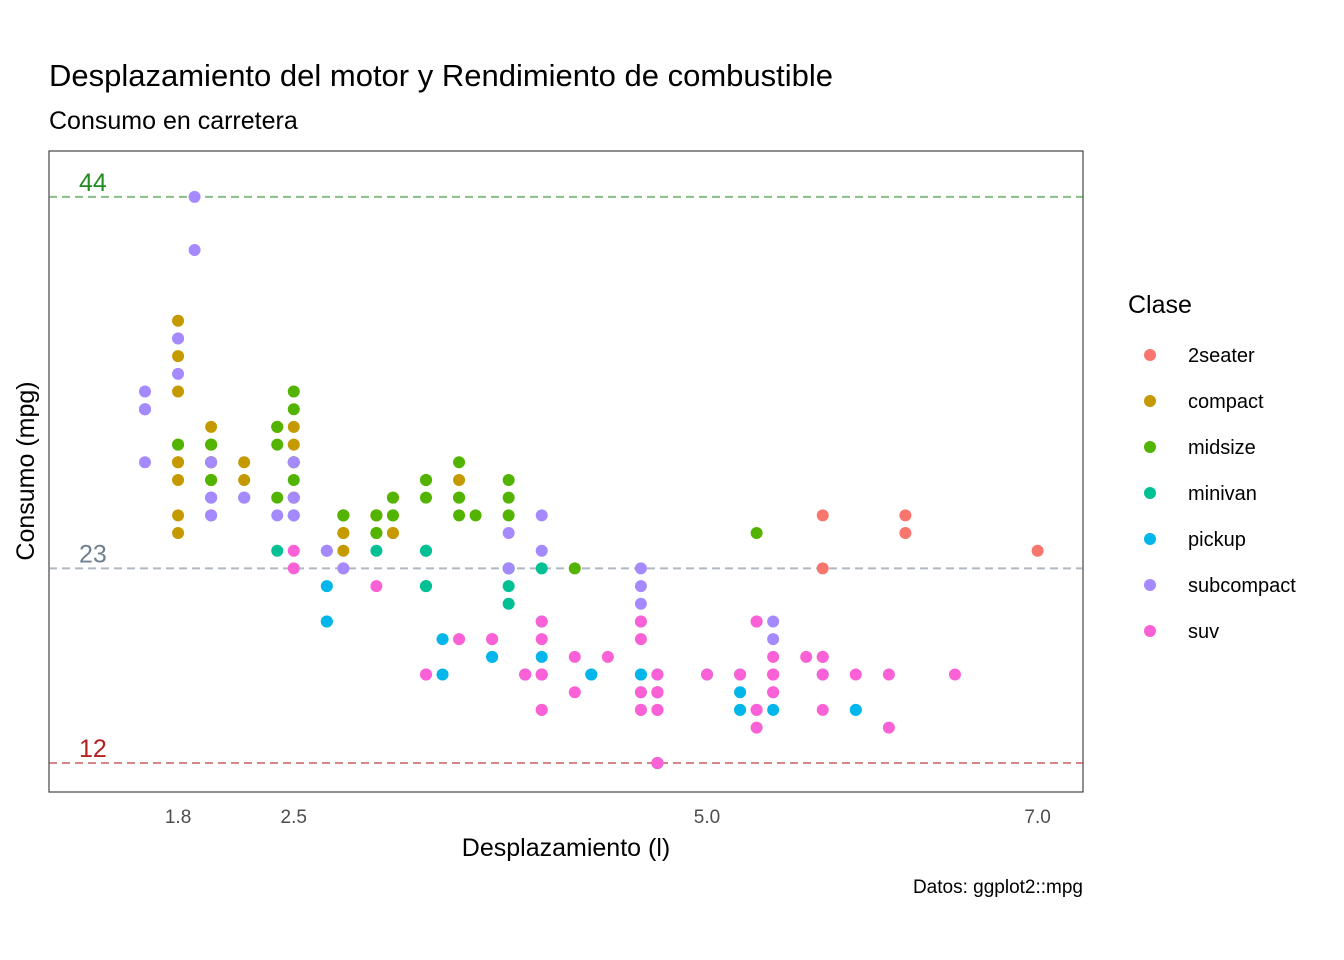 The height and width of the screenshot is (960, 1344). What do you see at coordinates (93, 183) in the screenshot?
I see `reference-label-44: 44` at bounding box center [93, 183].